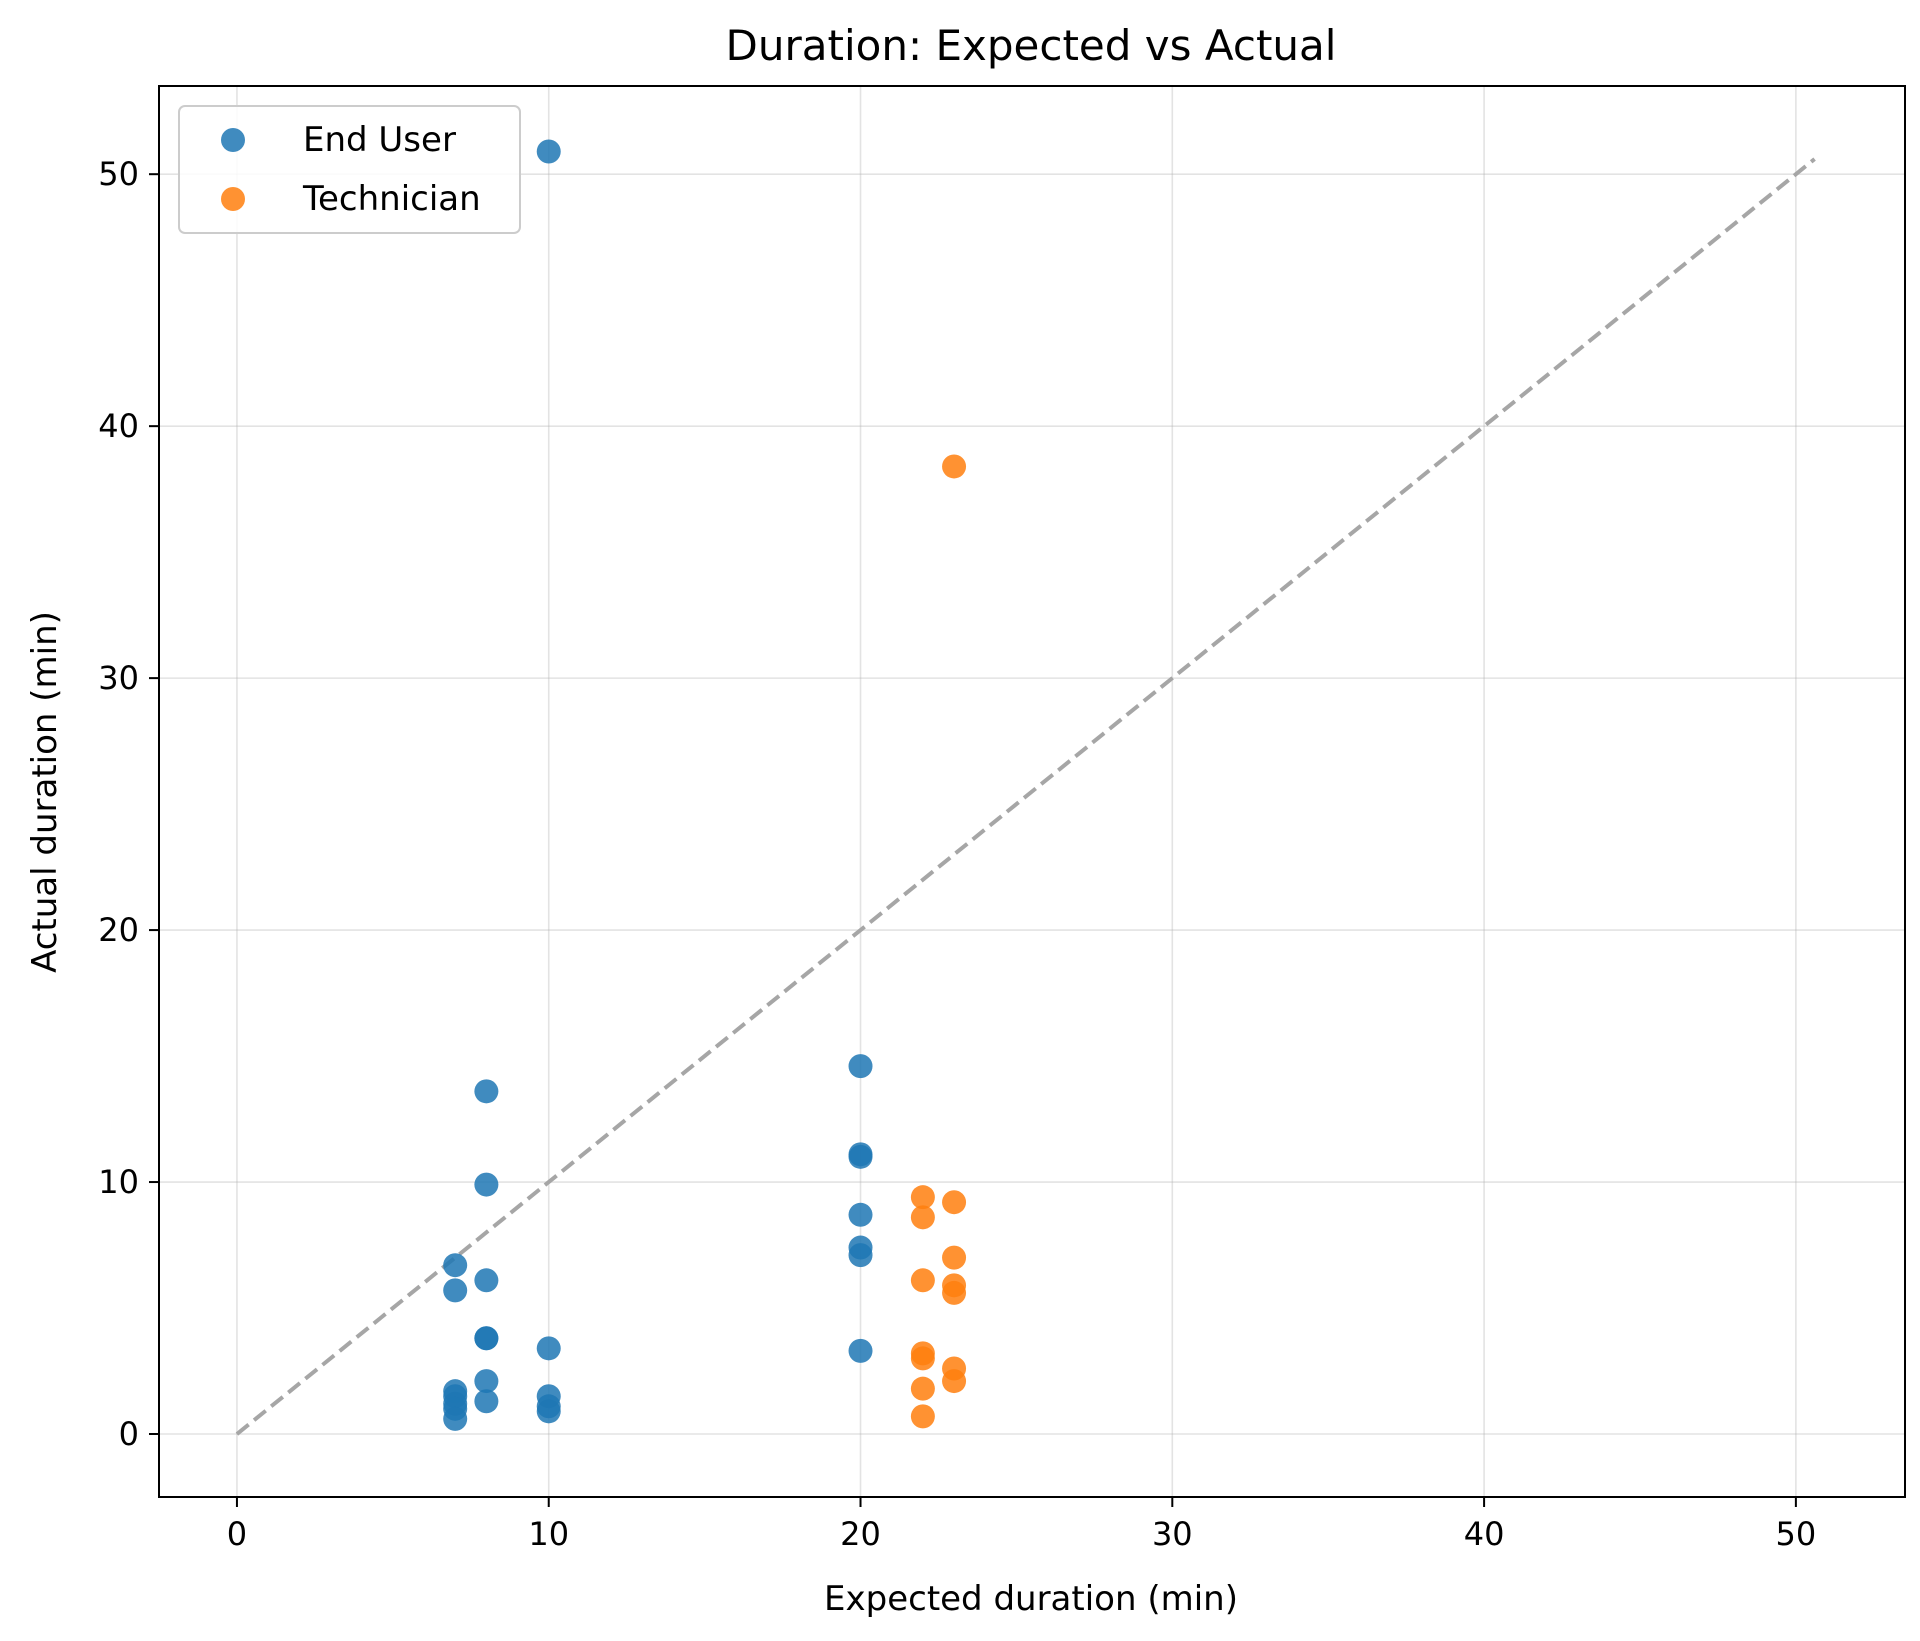 The height and width of the screenshot is (1641, 1920). What do you see at coordinates (1031, 1599) in the screenshot?
I see `x-axis-label: Expected duration (min)` at bounding box center [1031, 1599].